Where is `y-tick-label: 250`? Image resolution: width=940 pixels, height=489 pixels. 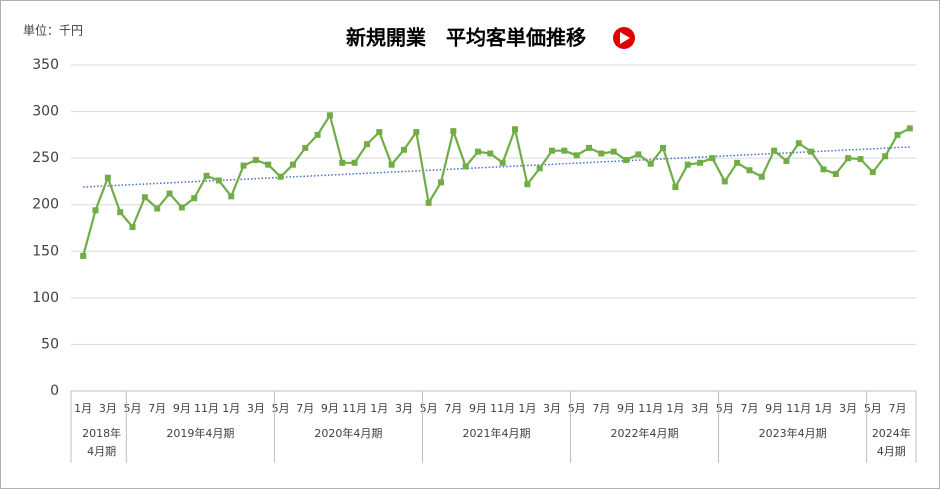
y-tick-label: 250 is located at coordinates (45, 158).